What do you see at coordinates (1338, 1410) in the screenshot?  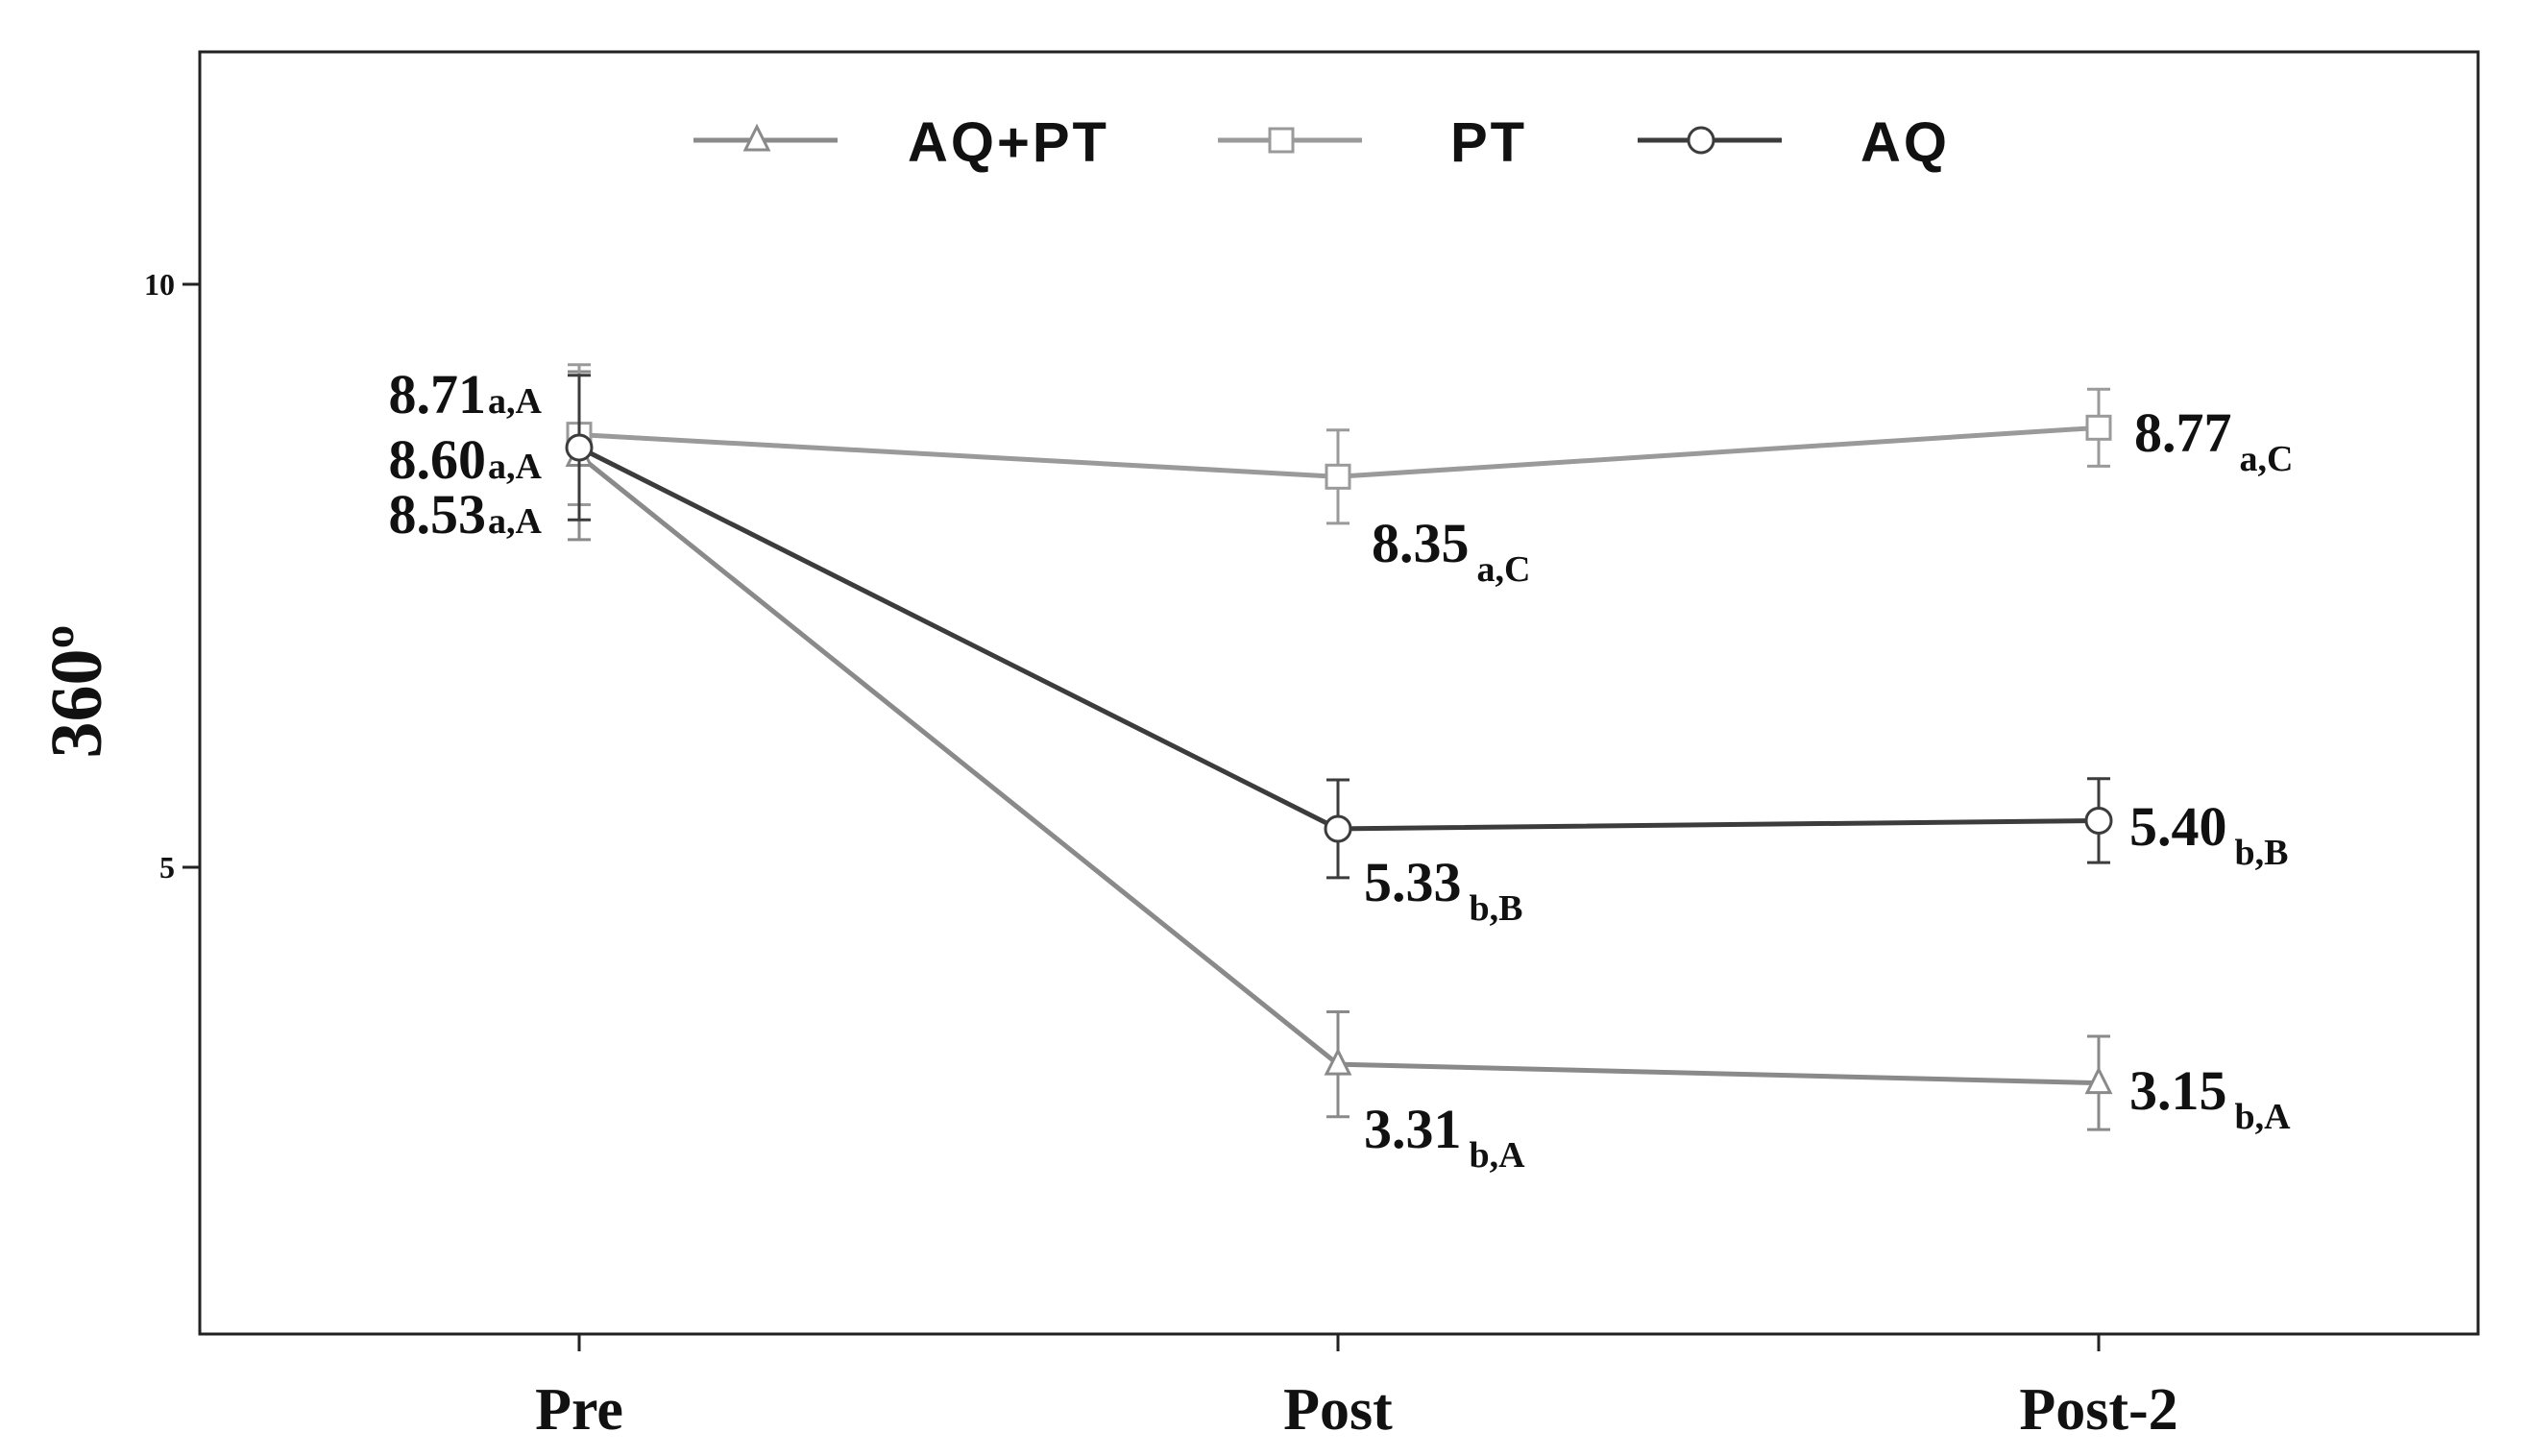 I see `x-tick-label: Post` at bounding box center [1338, 1410].